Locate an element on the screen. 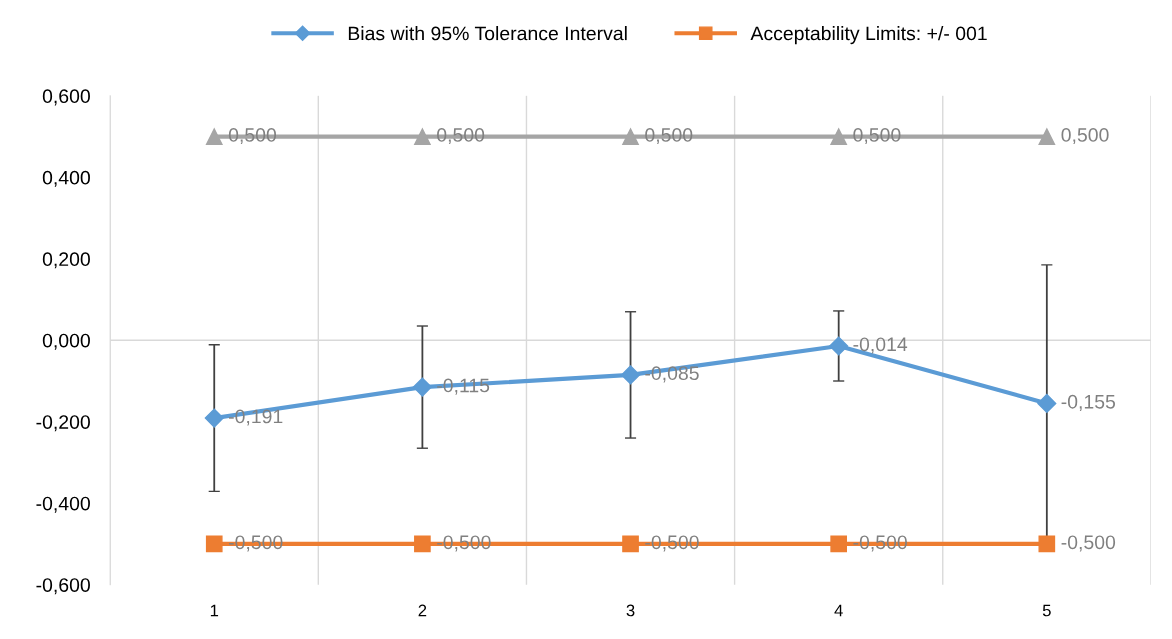  x-tick-label: 2 is located at coordinates (422, 610).